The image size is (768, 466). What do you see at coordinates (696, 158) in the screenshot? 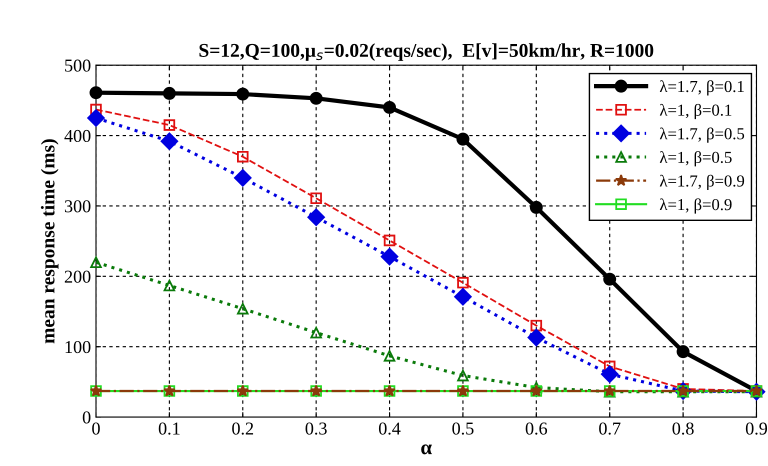
I see `legend-label: λ=1, β=0.5` at bounding box center [696, 158].